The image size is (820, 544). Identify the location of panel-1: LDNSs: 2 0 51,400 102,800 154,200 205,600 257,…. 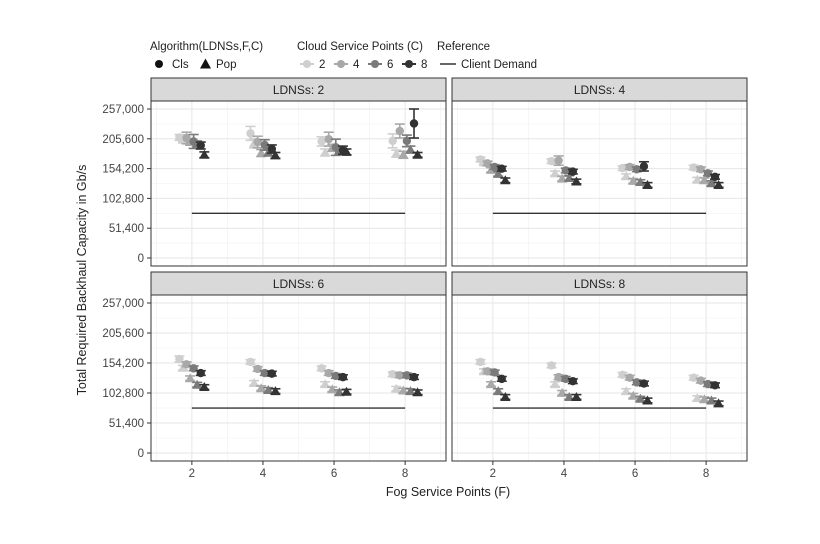
(274, 172).